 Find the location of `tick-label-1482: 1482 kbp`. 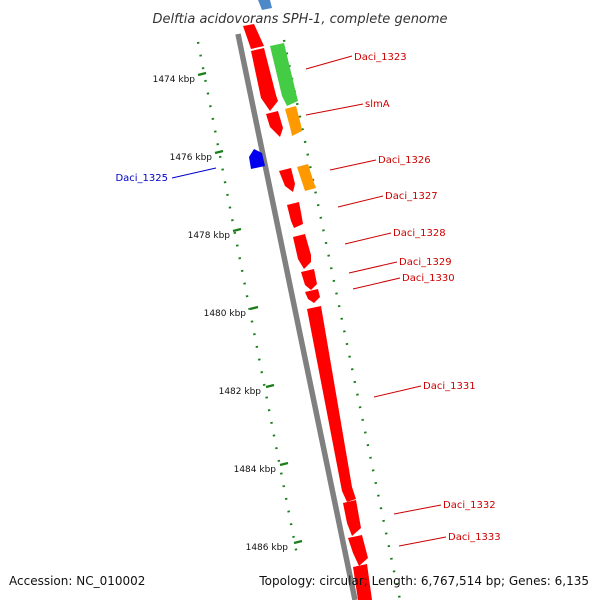

tick-label-1482: 1482 kbp is located at coordinates (240, 392).